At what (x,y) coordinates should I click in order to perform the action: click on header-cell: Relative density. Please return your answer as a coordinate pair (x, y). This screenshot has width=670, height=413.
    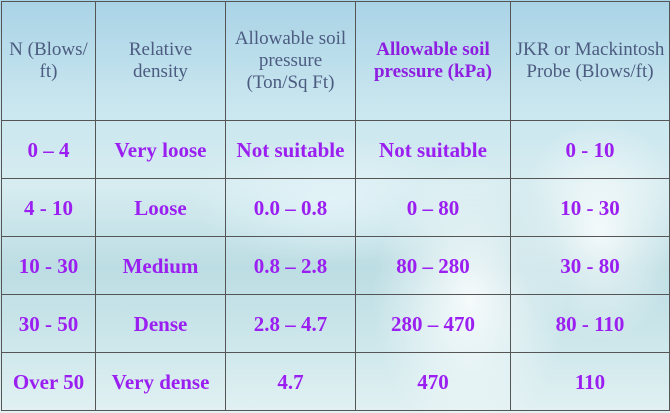
    Looking at the image, I should click on (160, 61).